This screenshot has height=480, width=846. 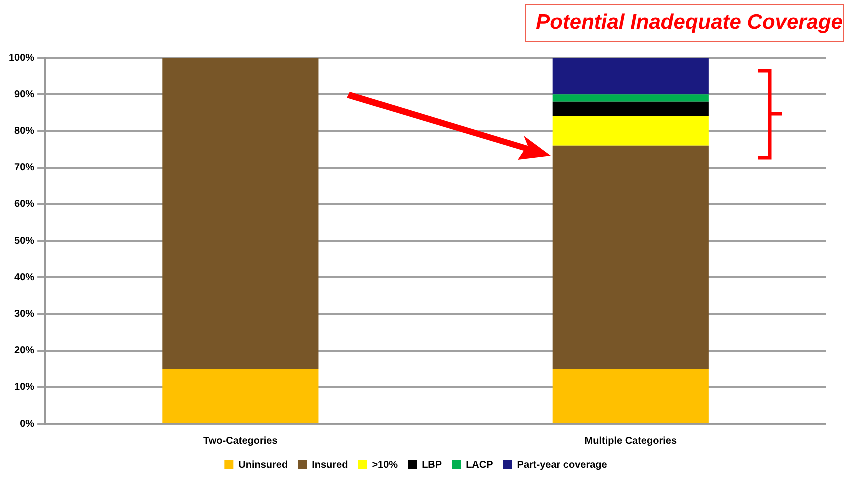 What do you see at coordinates (24, 94) in the screenshot?
I see `y-tick-label: 90%` at bounding box center [24, 94].